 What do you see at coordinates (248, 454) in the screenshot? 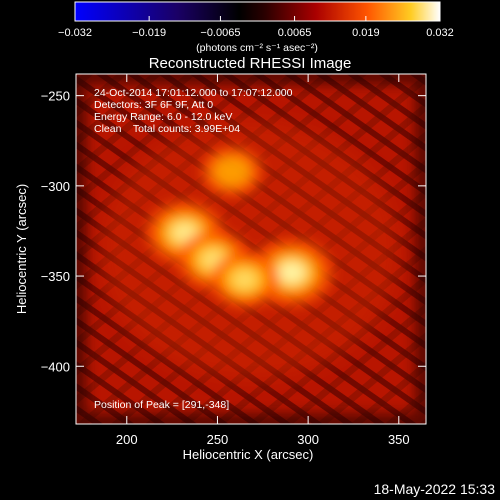
I see `x-axis-label: Heliocentric X (arcsec)` at bounding box center [248, 454].